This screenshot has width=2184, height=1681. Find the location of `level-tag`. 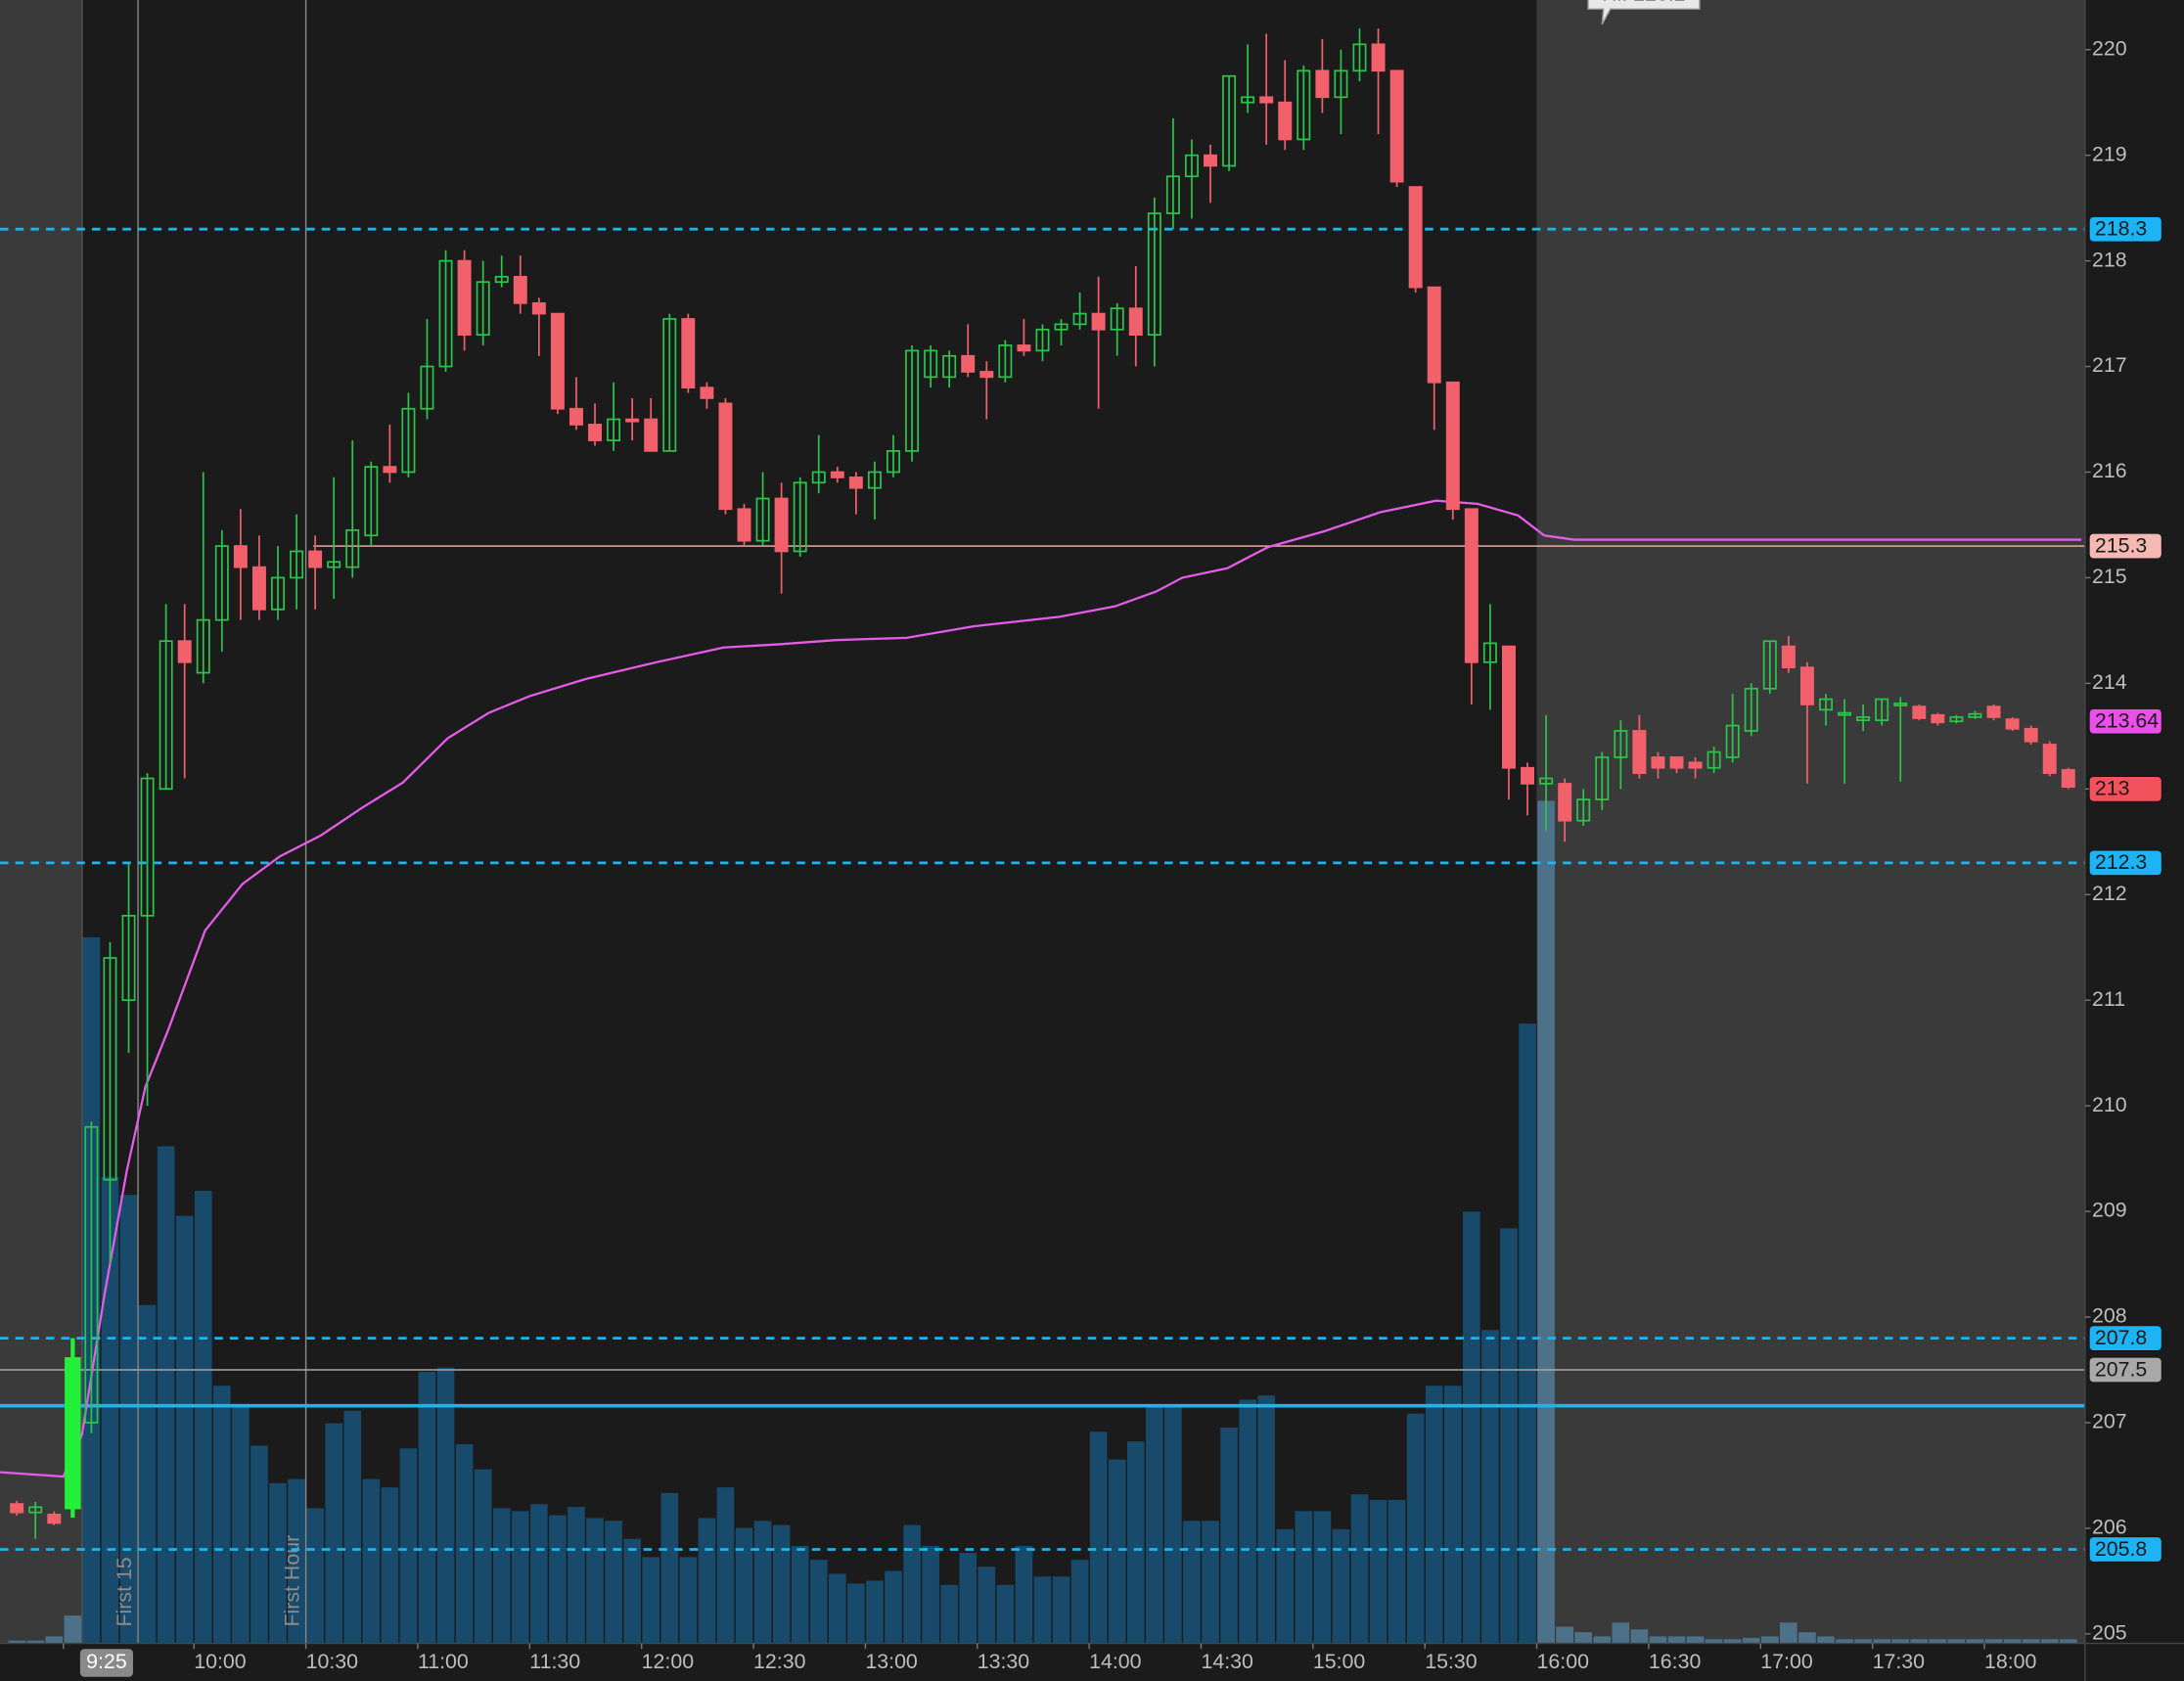

level-tag is located at coordinates (2125, 721).